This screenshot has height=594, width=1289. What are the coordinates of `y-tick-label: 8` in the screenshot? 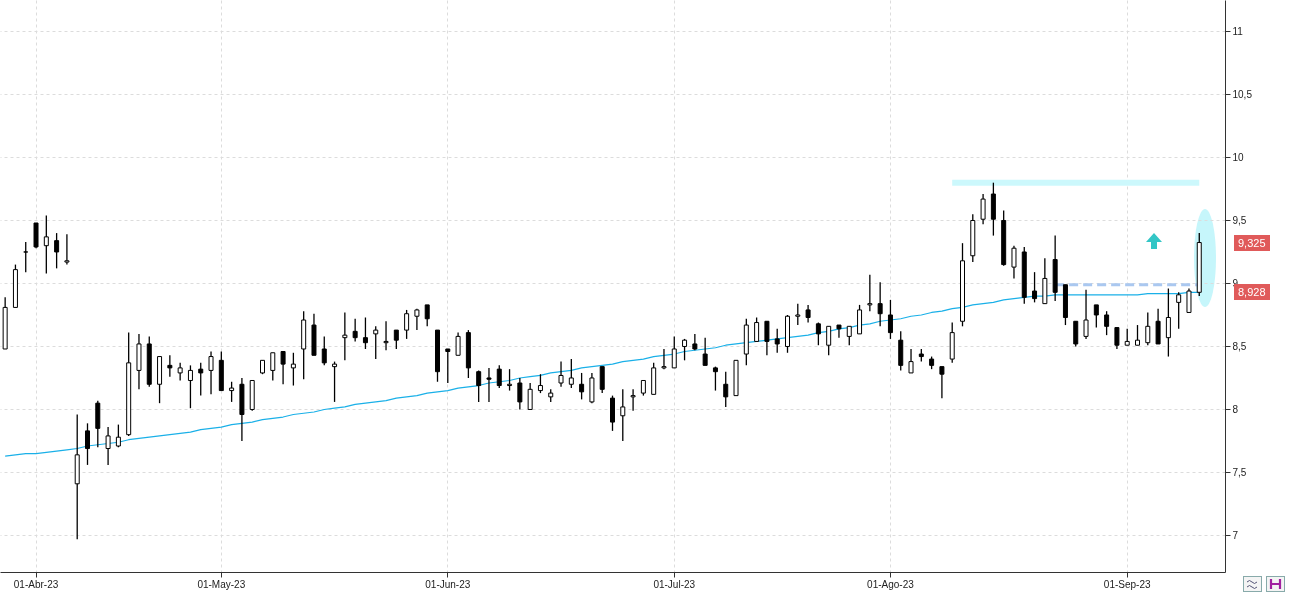 It's located at (1235, 409).